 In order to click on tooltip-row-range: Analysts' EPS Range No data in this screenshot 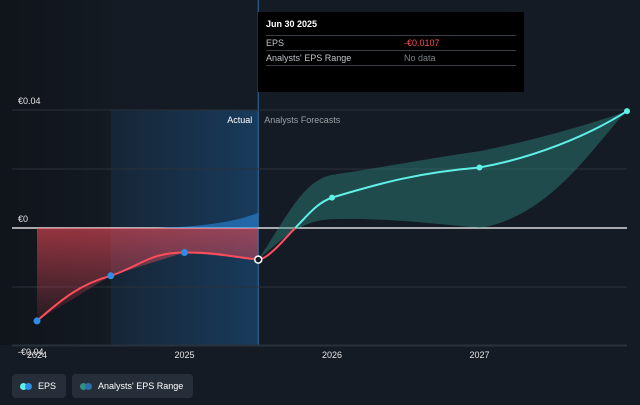, I will do `click(391, 58)`.